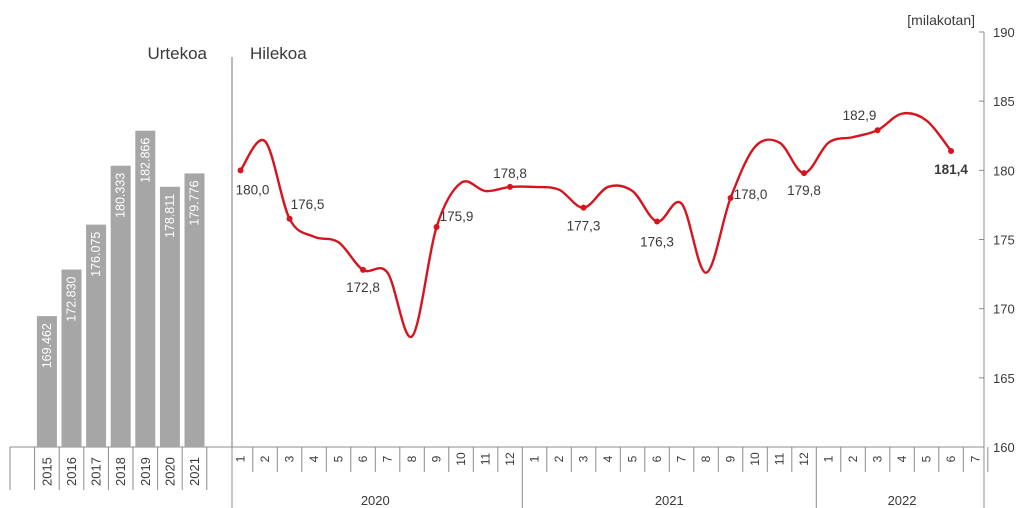 The width and height of the screenshot is (1020, 508). What do you see at coordinates (363, 287) in the screenshot?
I see `monthly-data-label: 172,8` at bounding box center [363, 287].